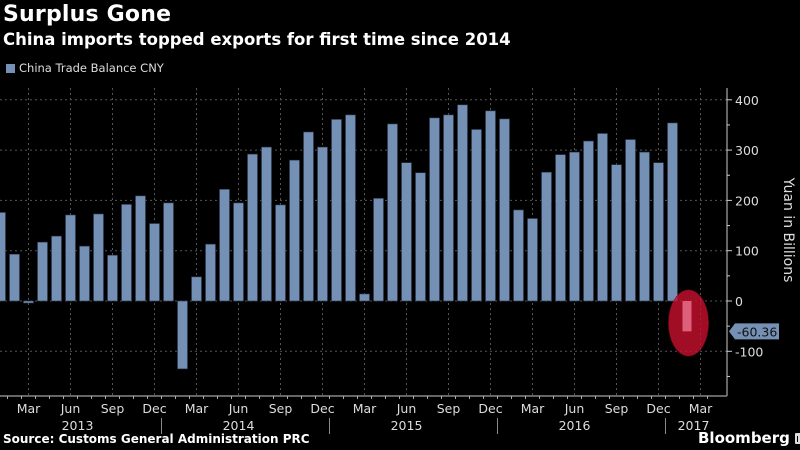  Describe the element at coordinates (78, 425) in the screenshot. I see `x-year-label: 2013` at that location.